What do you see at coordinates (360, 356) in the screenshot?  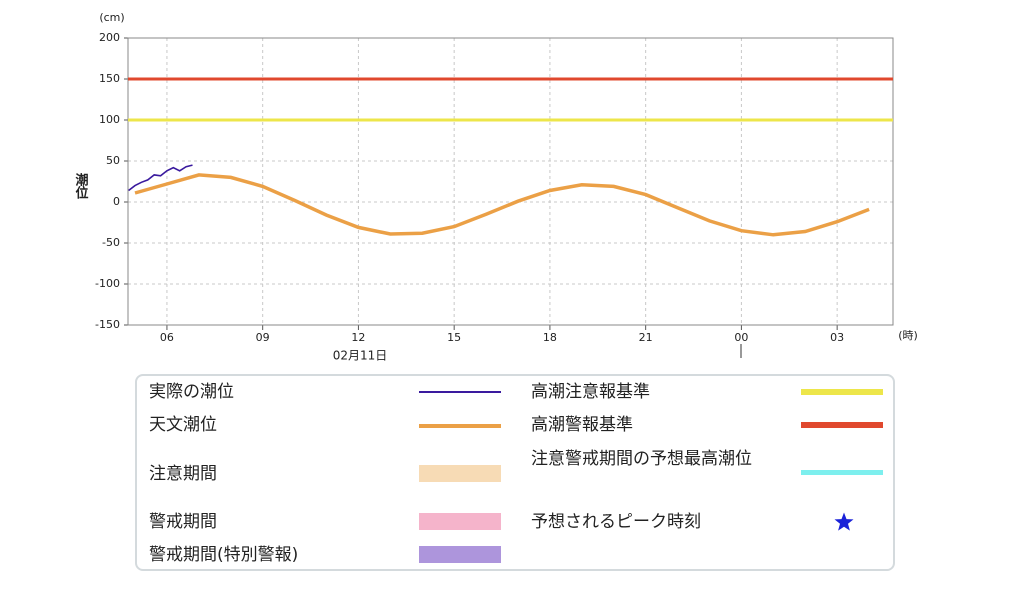 I see `date-label: 02月11日` at bounding box center [360, 356].